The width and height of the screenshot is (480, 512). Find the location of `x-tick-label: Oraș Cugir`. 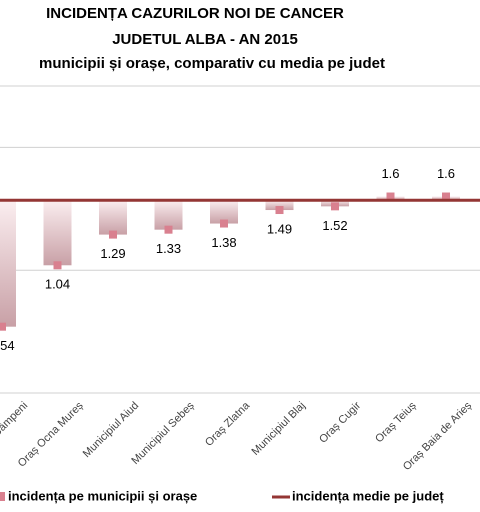

x-tick-label: Oraș Cugir is located at coordinates (340, 422).